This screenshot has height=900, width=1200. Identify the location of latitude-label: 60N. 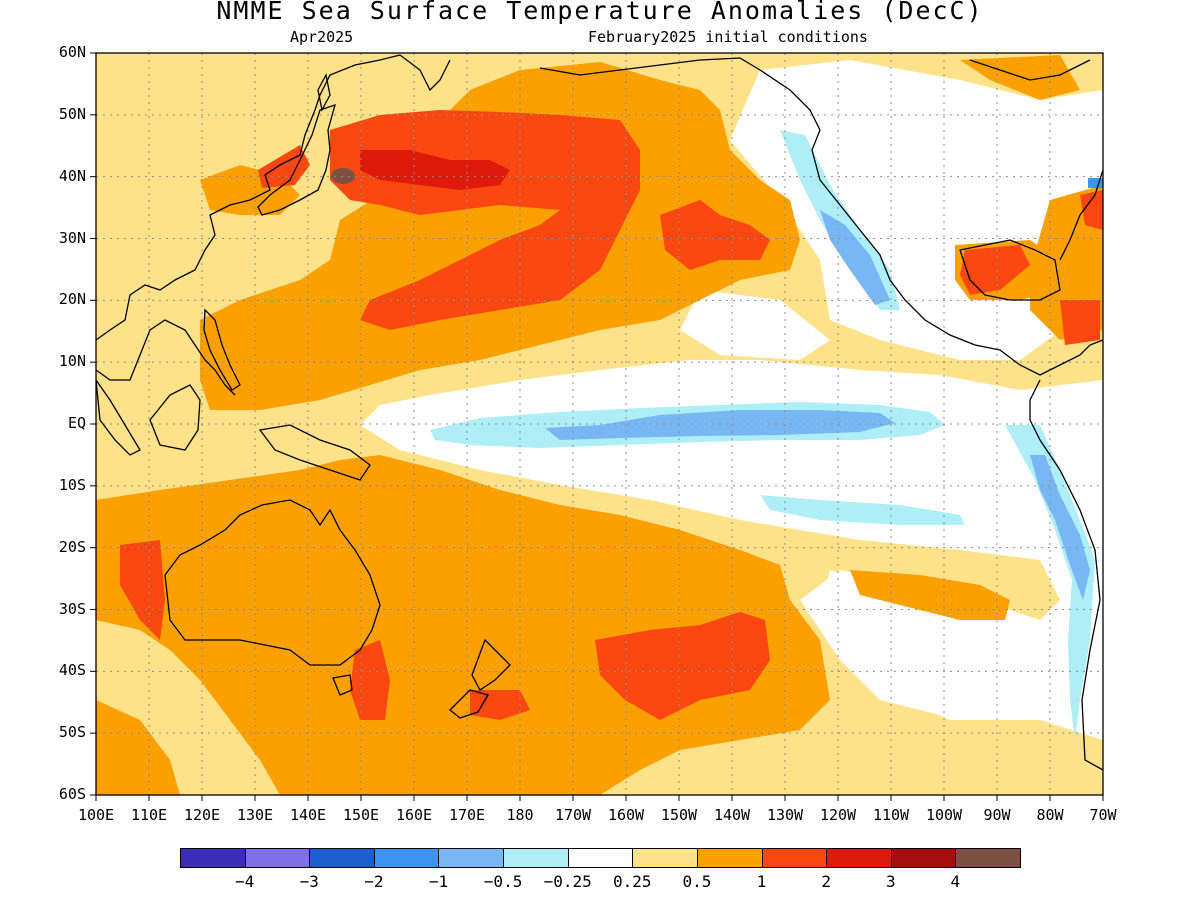
(72, 52).